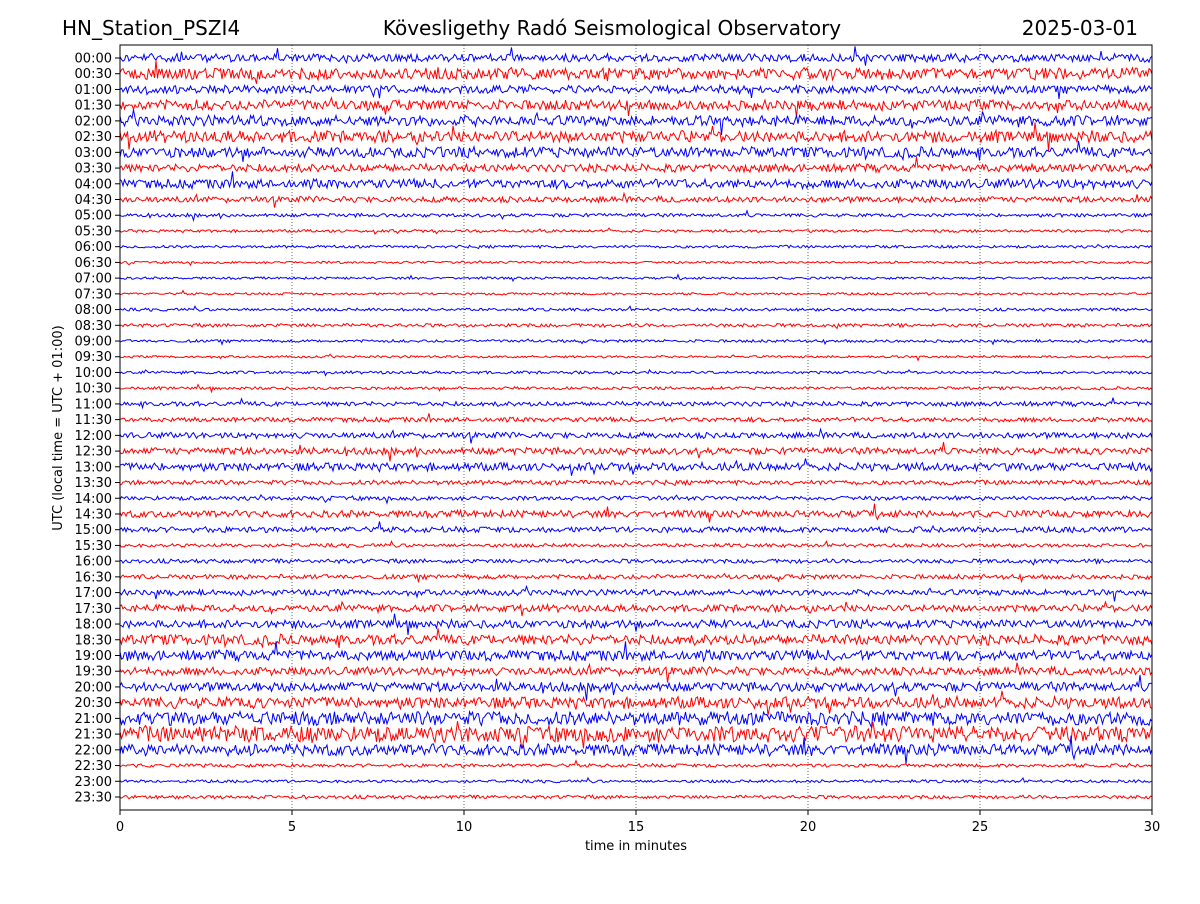  What do you see at coordinates (93, 200) in the screenshot?
I see `y-tick-label: 04:30` at bounding box center [93, 200].